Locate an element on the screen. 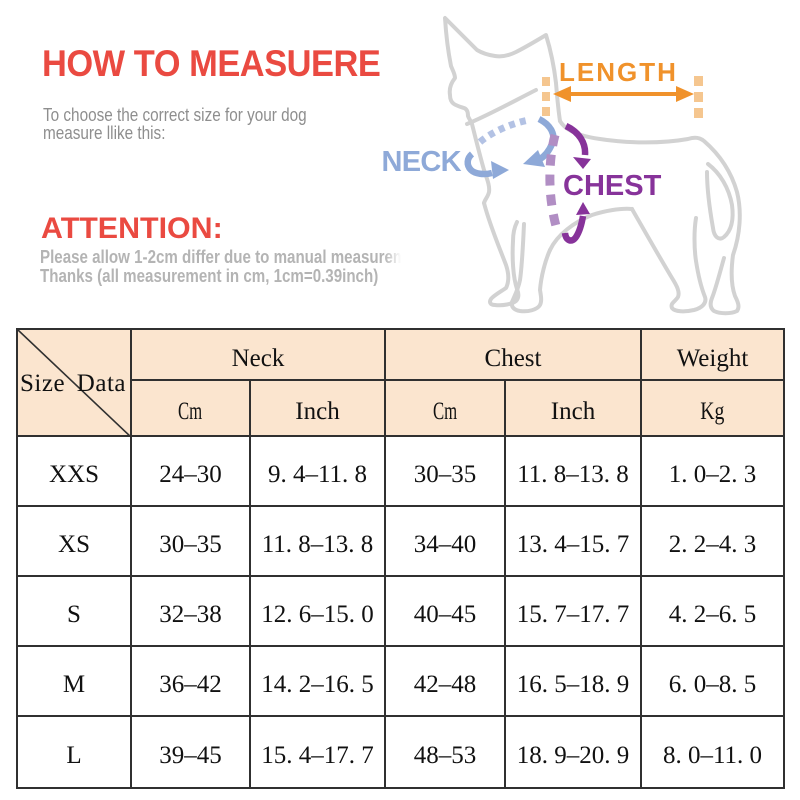 This screenshot has width=800, height=800. svg-text: LENGTH is located at coordinates (618, 72).